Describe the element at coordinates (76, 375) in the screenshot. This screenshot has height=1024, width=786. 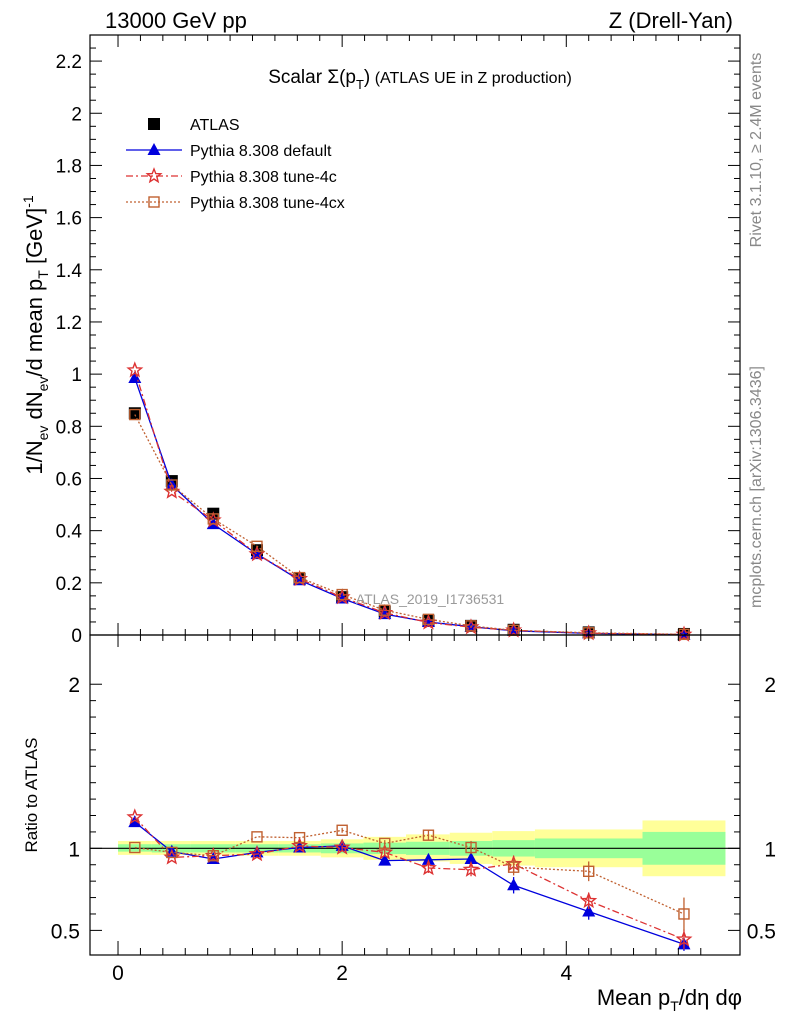
I see `main-y-tick-label: 1` at that location.